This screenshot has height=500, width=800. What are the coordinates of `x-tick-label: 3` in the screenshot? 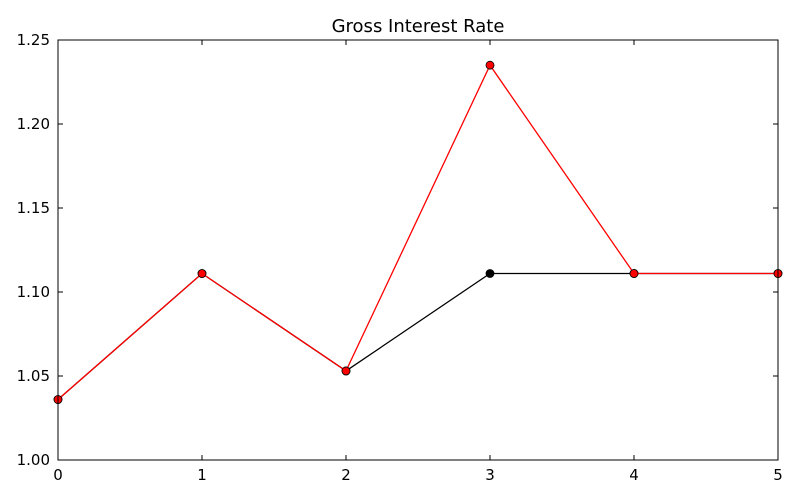 It's located at (490, 475).